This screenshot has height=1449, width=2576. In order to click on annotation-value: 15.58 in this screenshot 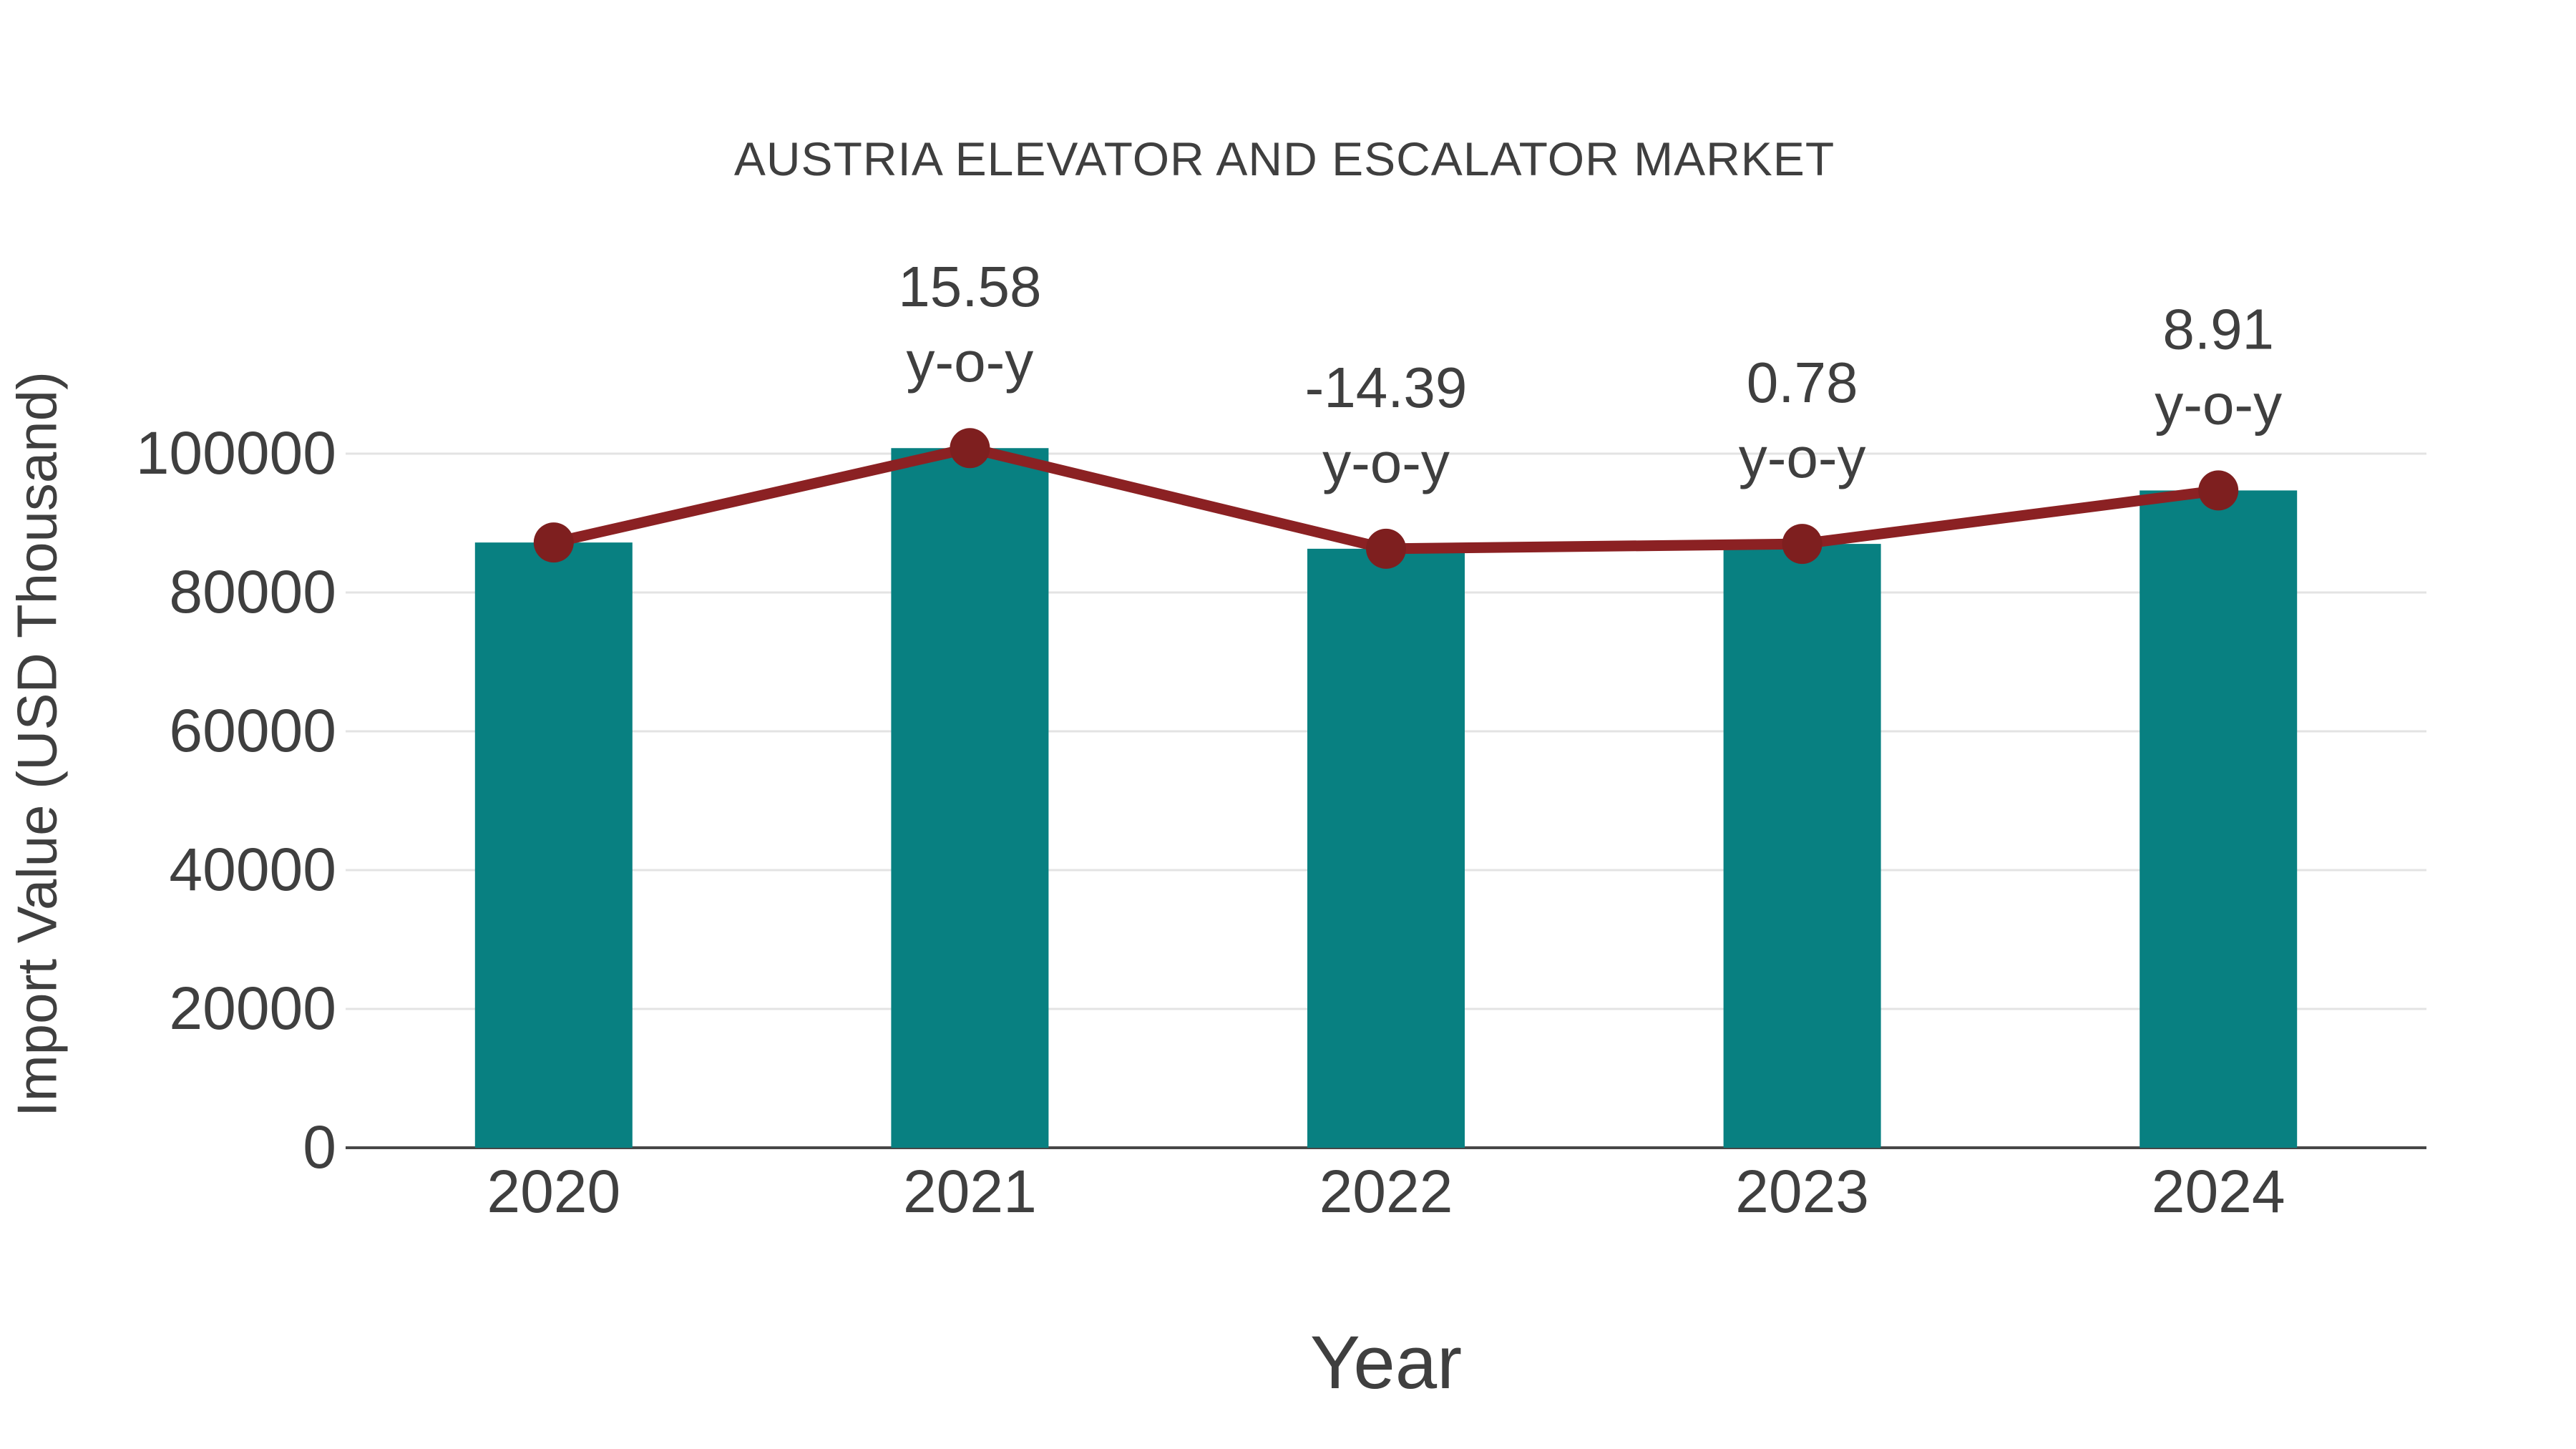, I will do `click(969, 286)`.